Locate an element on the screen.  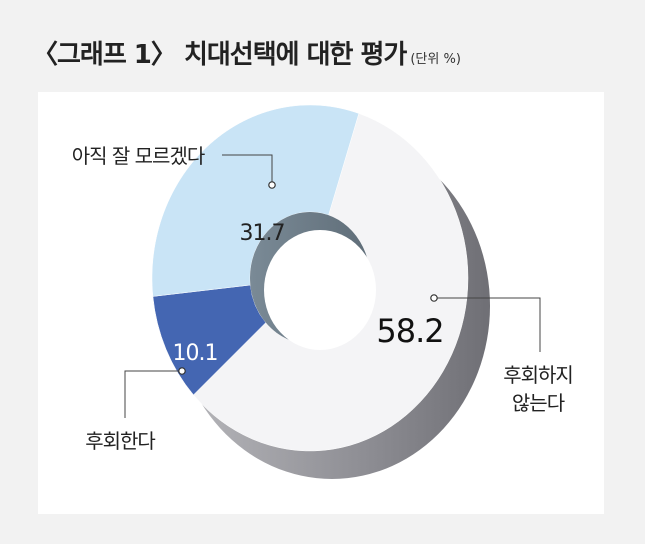
category-label-regret: 후회한다 is located at coordinates (120, 441).